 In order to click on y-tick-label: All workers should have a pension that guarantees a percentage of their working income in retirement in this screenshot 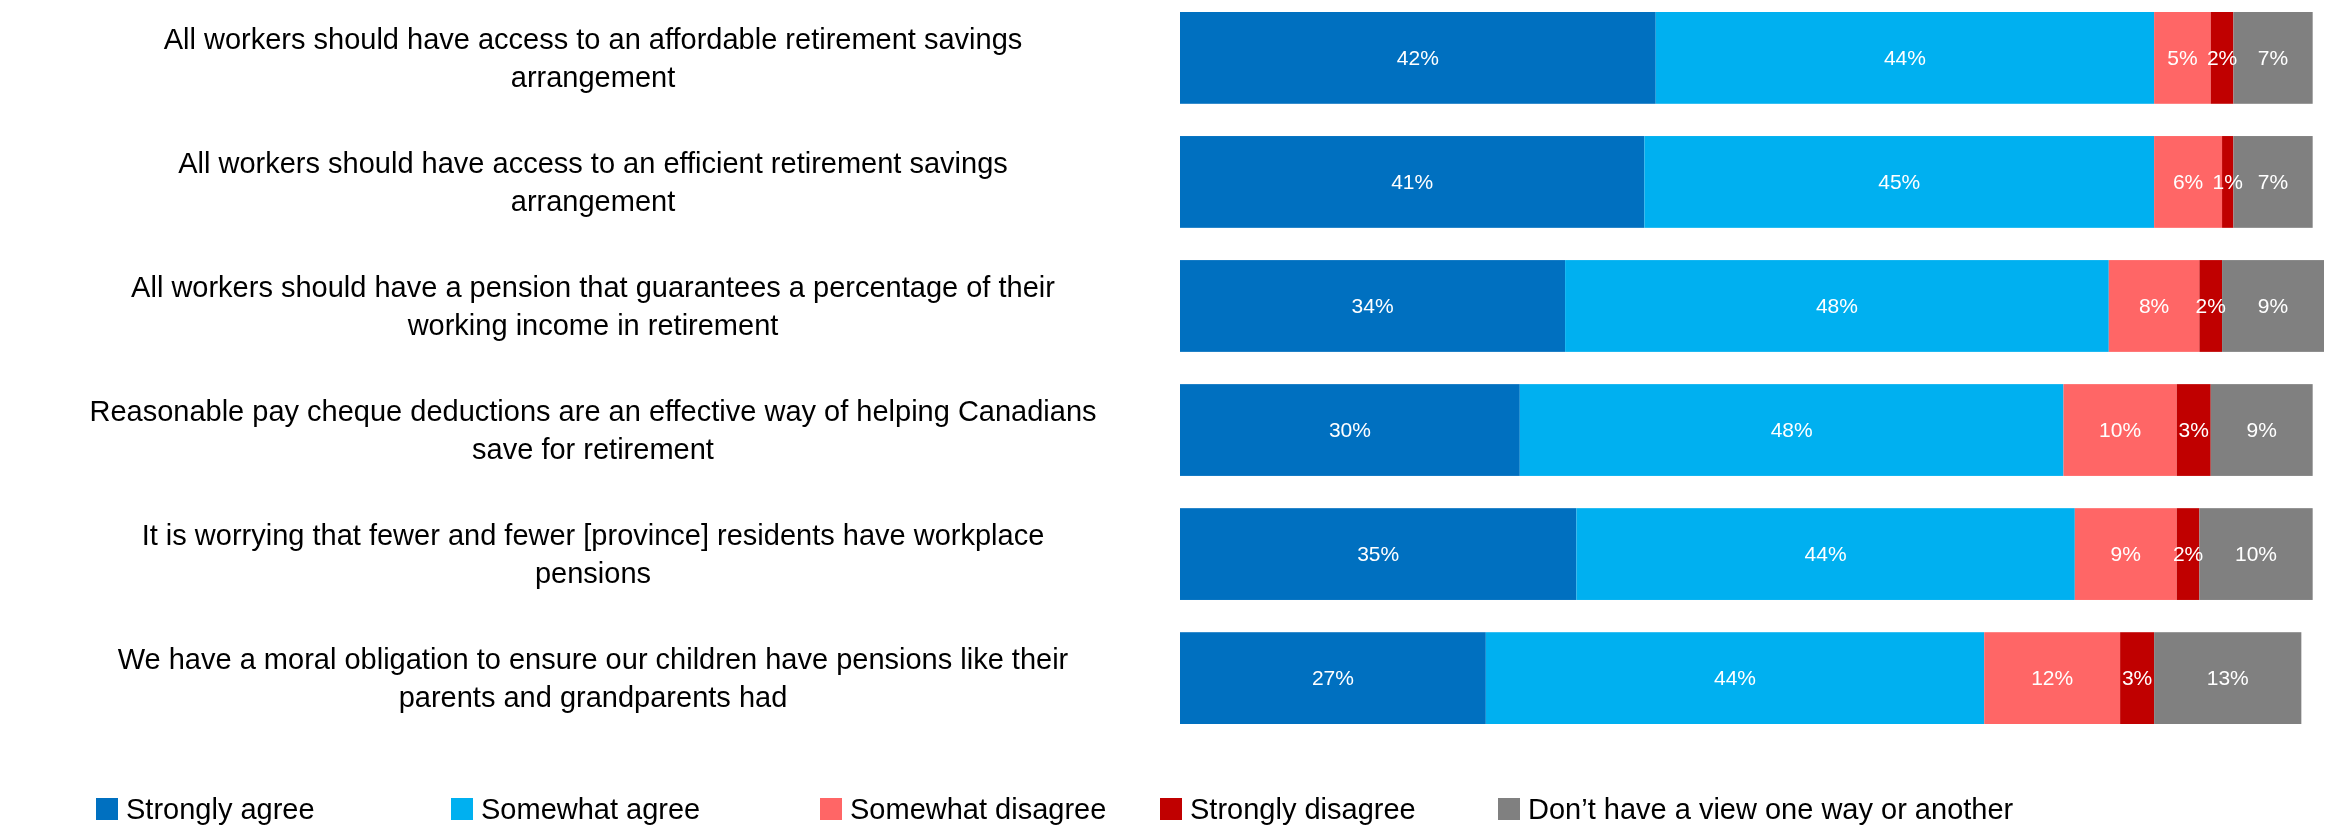, I will do `click(593, 306)`.